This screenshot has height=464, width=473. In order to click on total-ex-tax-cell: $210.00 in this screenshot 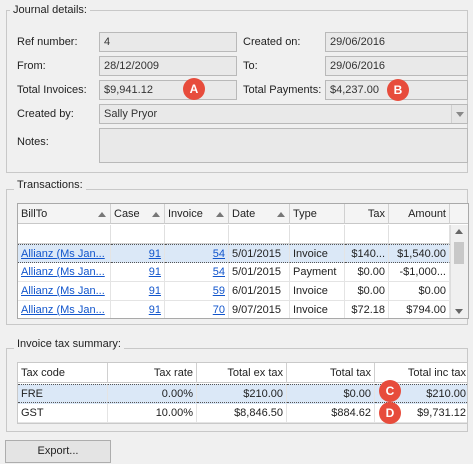, I will do `click(242, 393)`.